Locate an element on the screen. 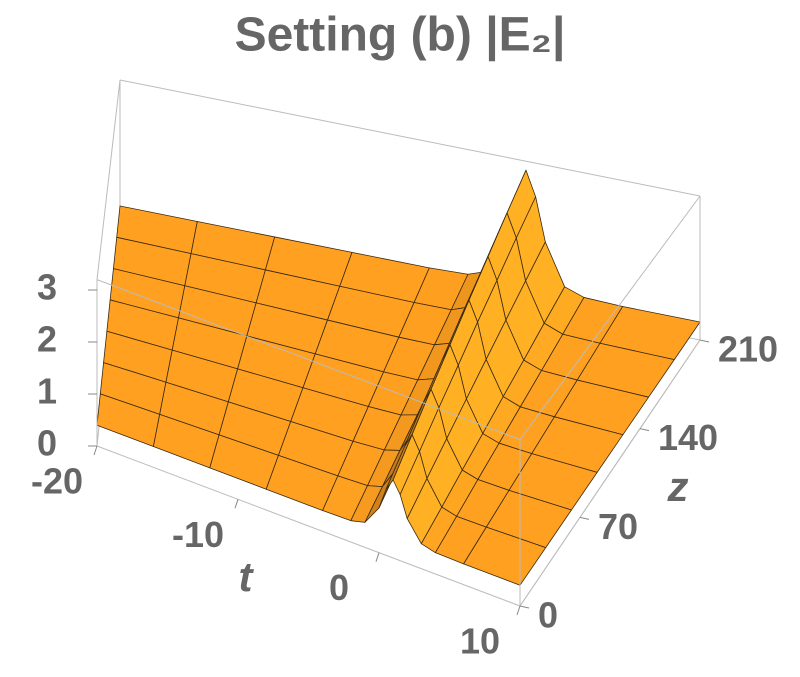 The height and width of the screenshot is (677, 800). y-axis-label: z is located at coordinates (678, 486).